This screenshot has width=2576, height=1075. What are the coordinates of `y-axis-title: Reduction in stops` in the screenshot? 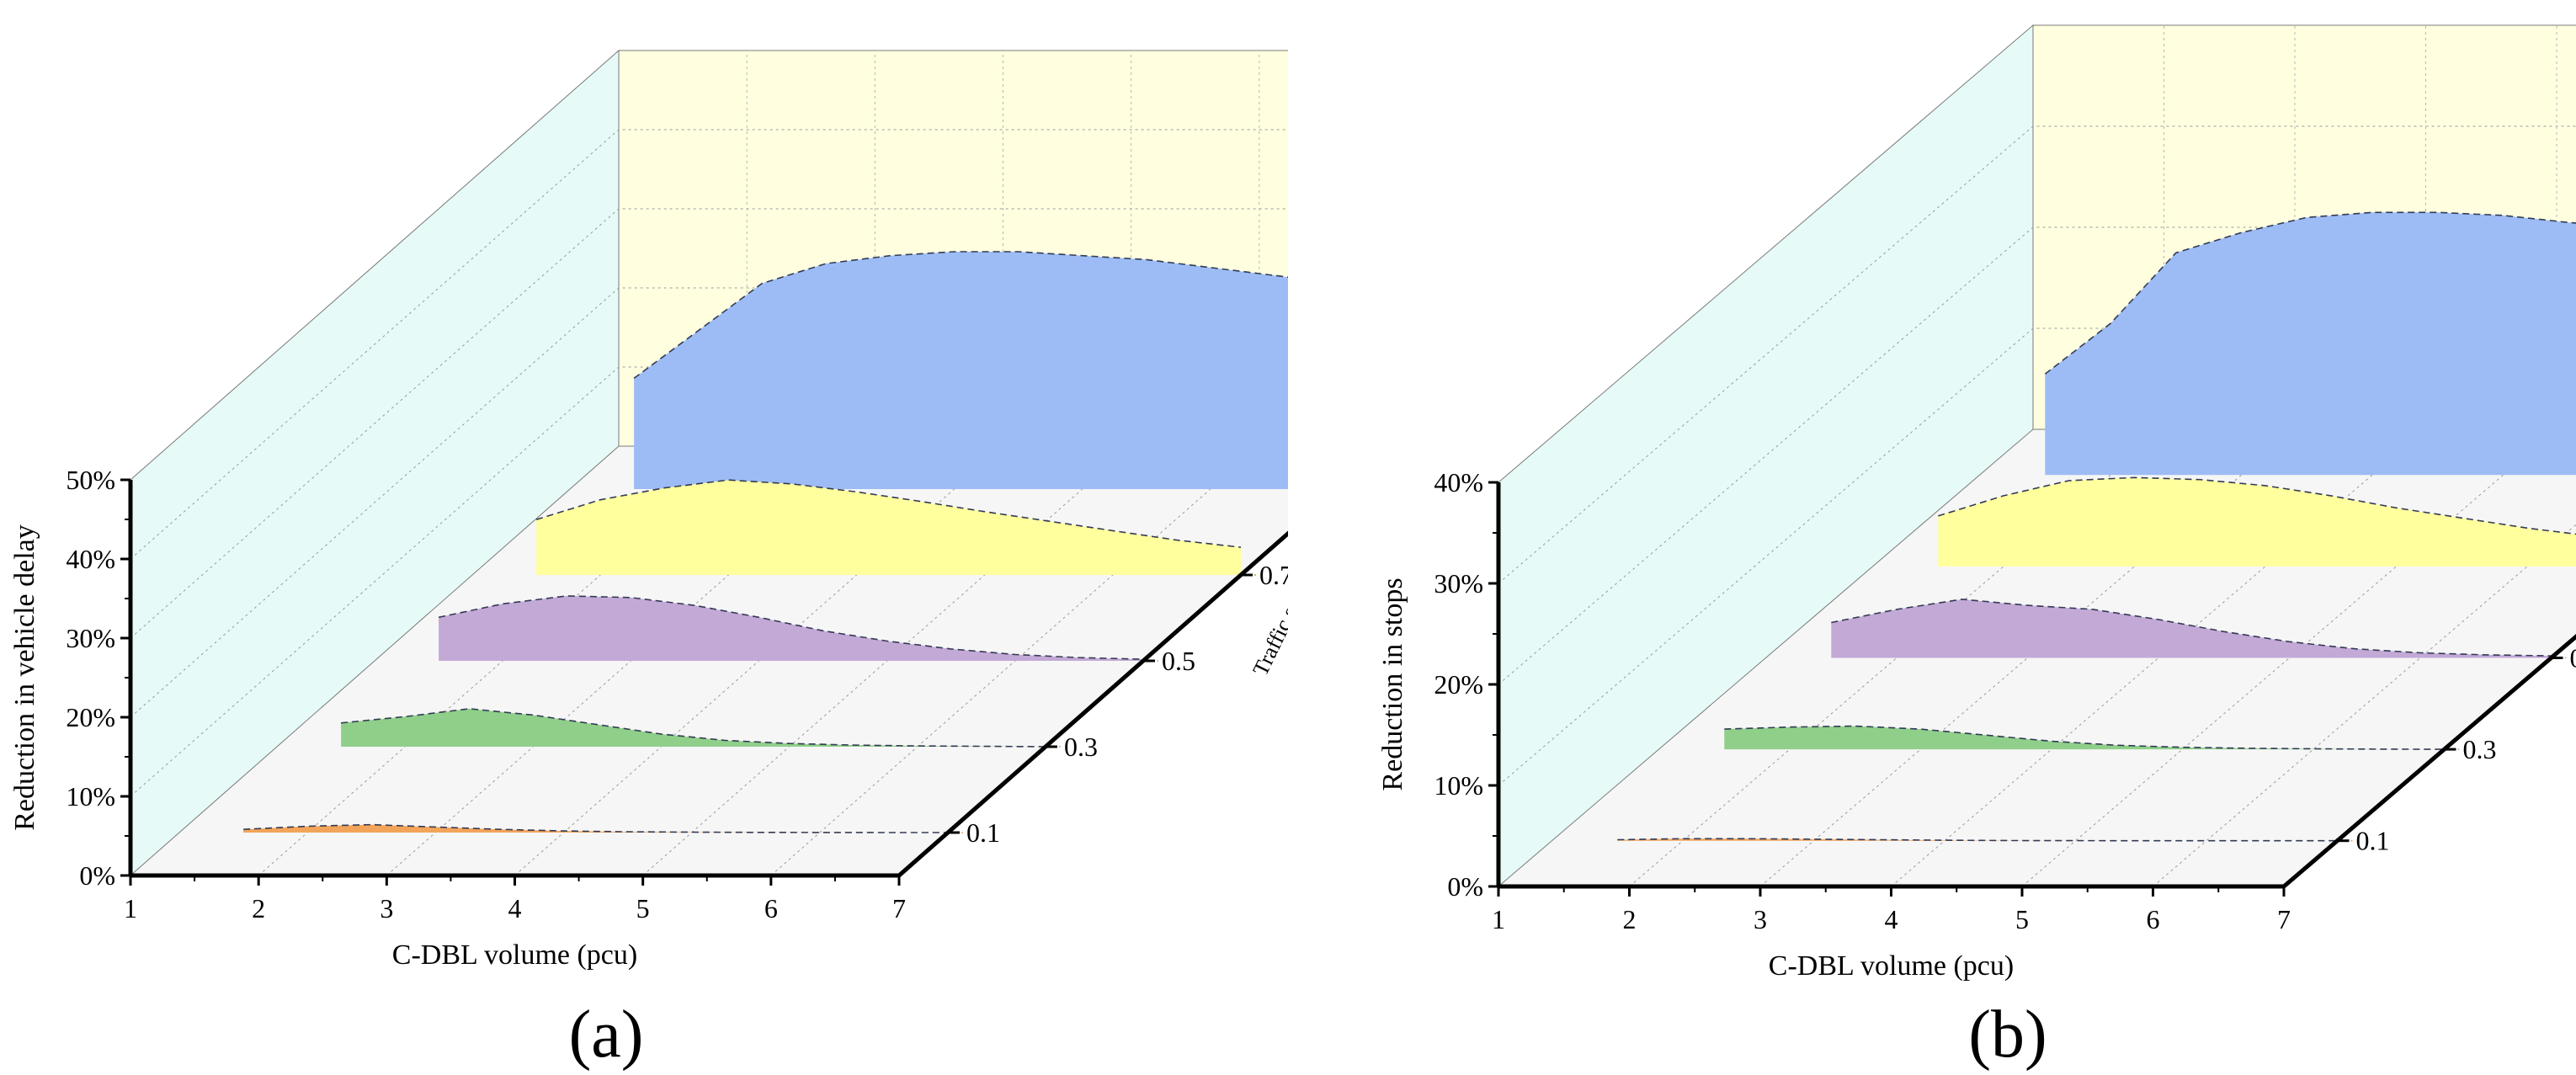 It's located at (1392, 684).